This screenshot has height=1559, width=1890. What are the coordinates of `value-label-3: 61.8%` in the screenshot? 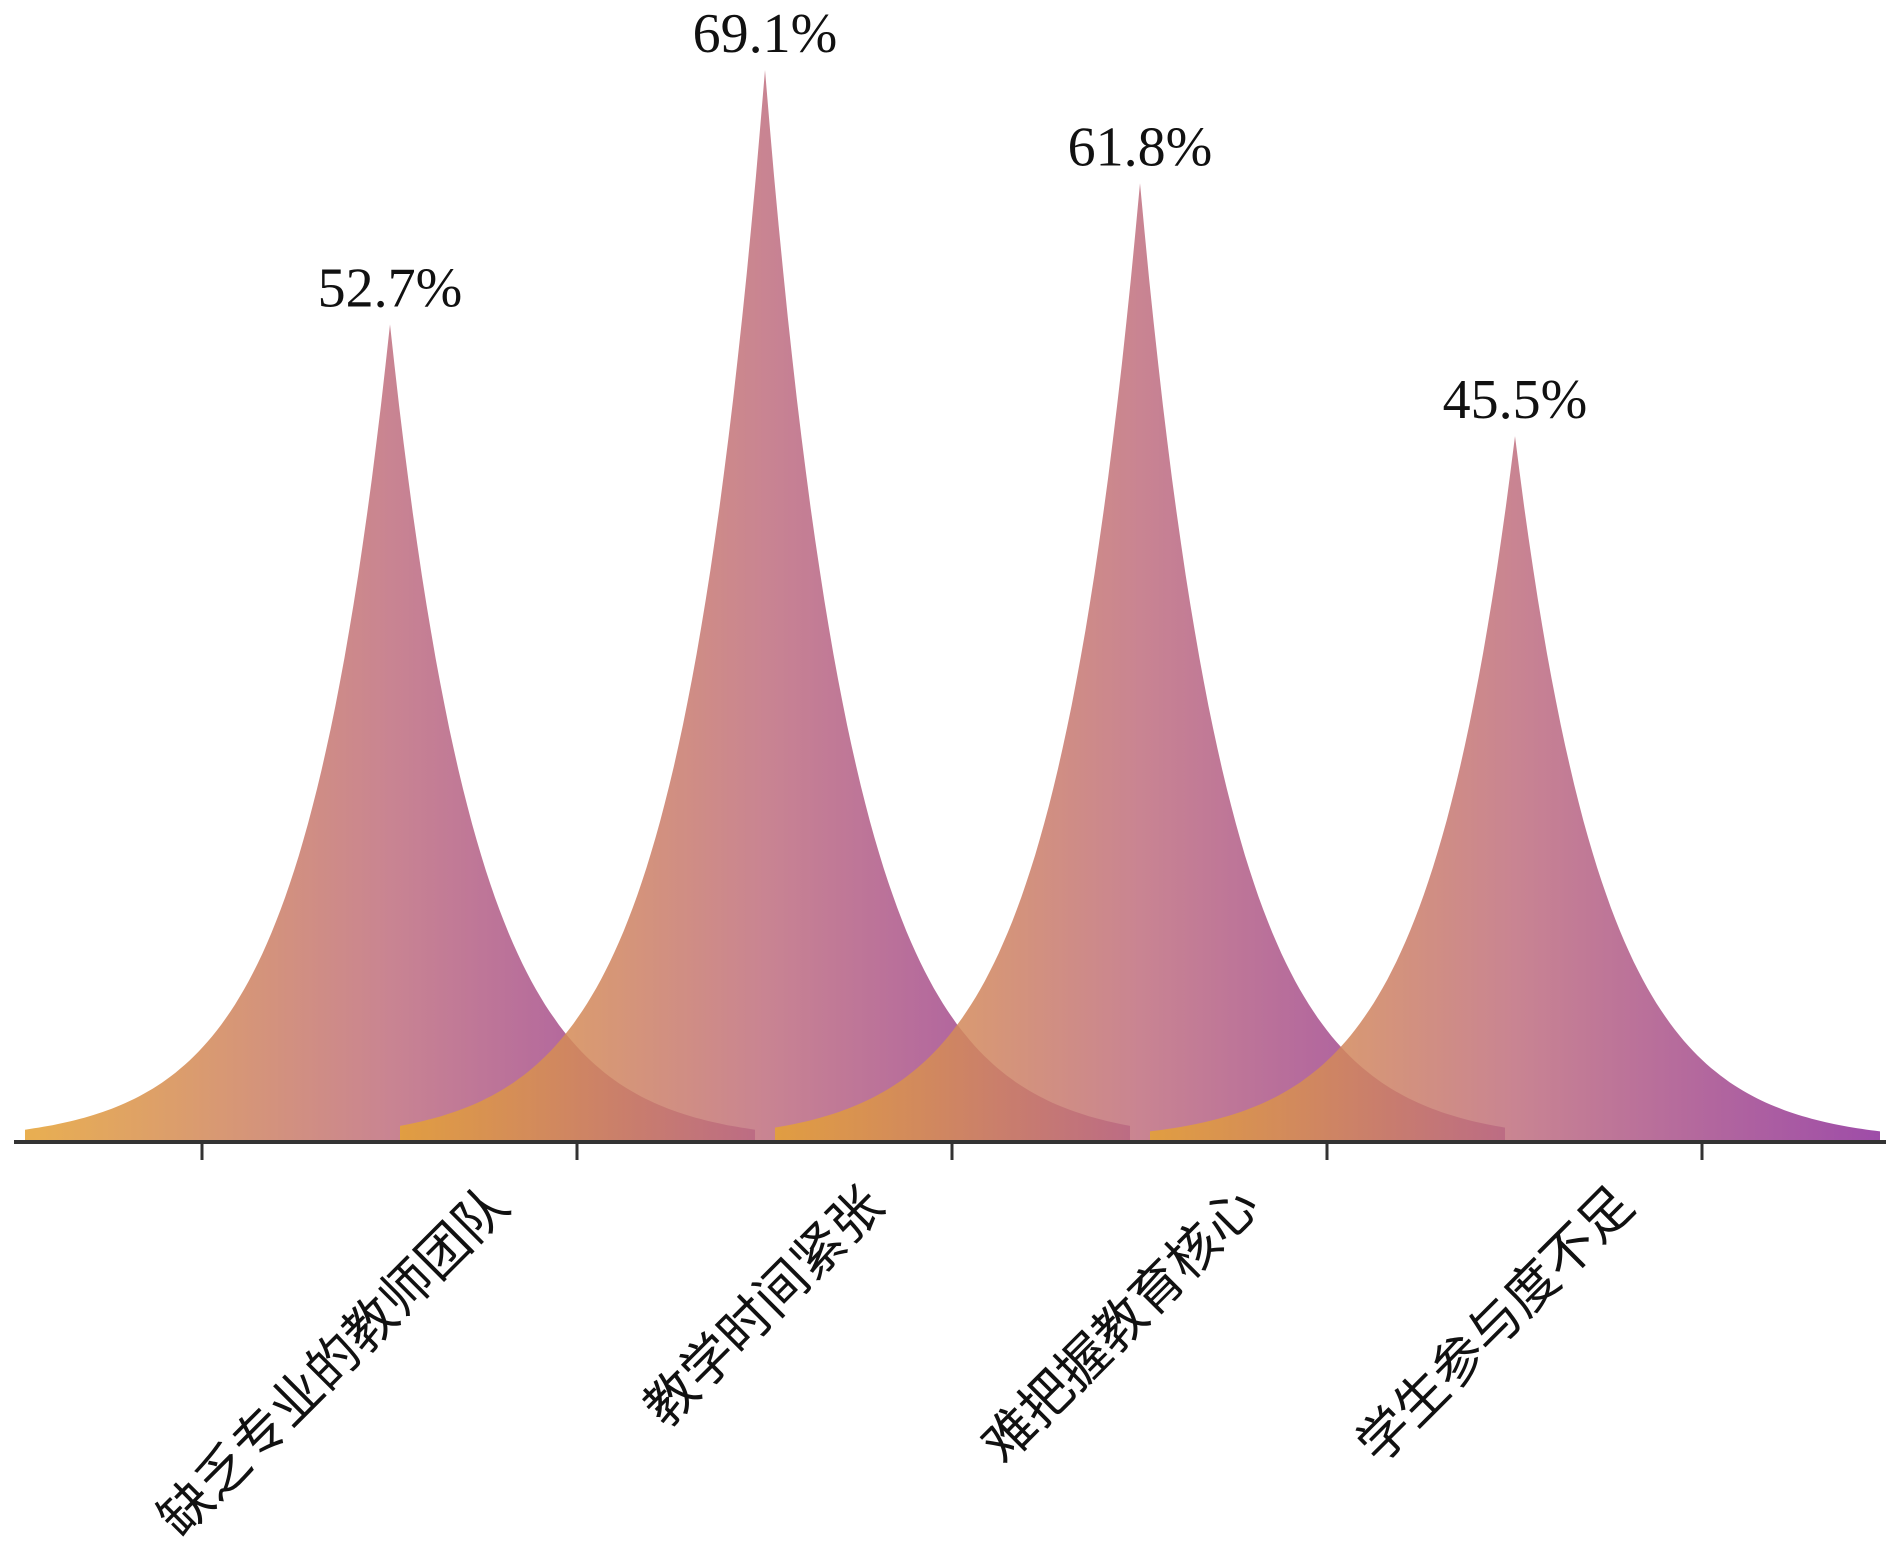 It's located at (1140, 147).